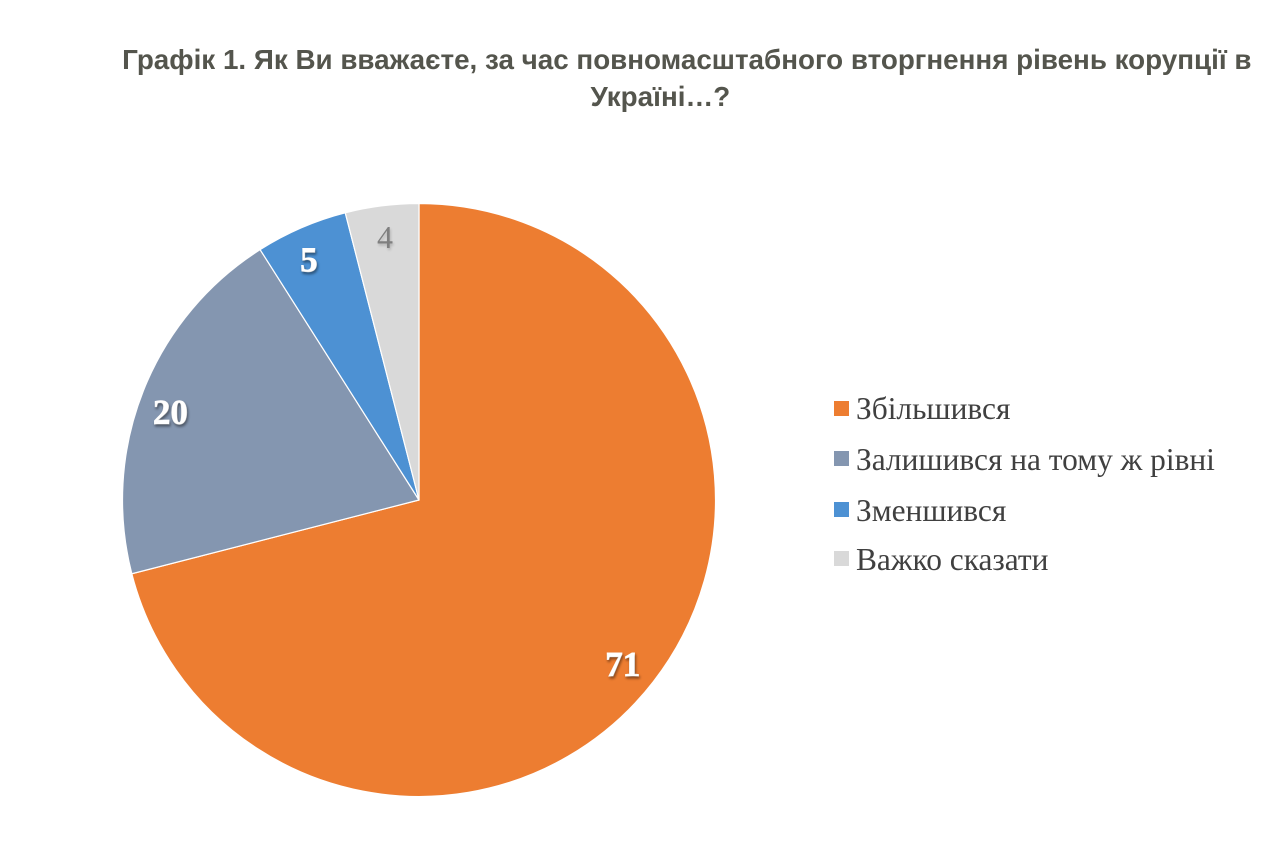 The height and width of the screenshot is (865, 1280). Describe the element at coordinates (622, 664) in the screenshot. I see `svg-text: 71` at that location.